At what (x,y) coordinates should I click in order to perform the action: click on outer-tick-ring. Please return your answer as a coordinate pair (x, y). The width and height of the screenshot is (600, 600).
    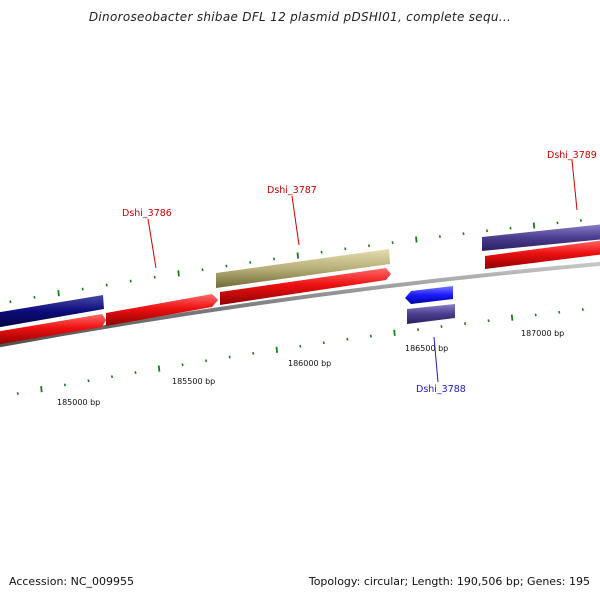
    Looking at the image, I should click on (295, 261).